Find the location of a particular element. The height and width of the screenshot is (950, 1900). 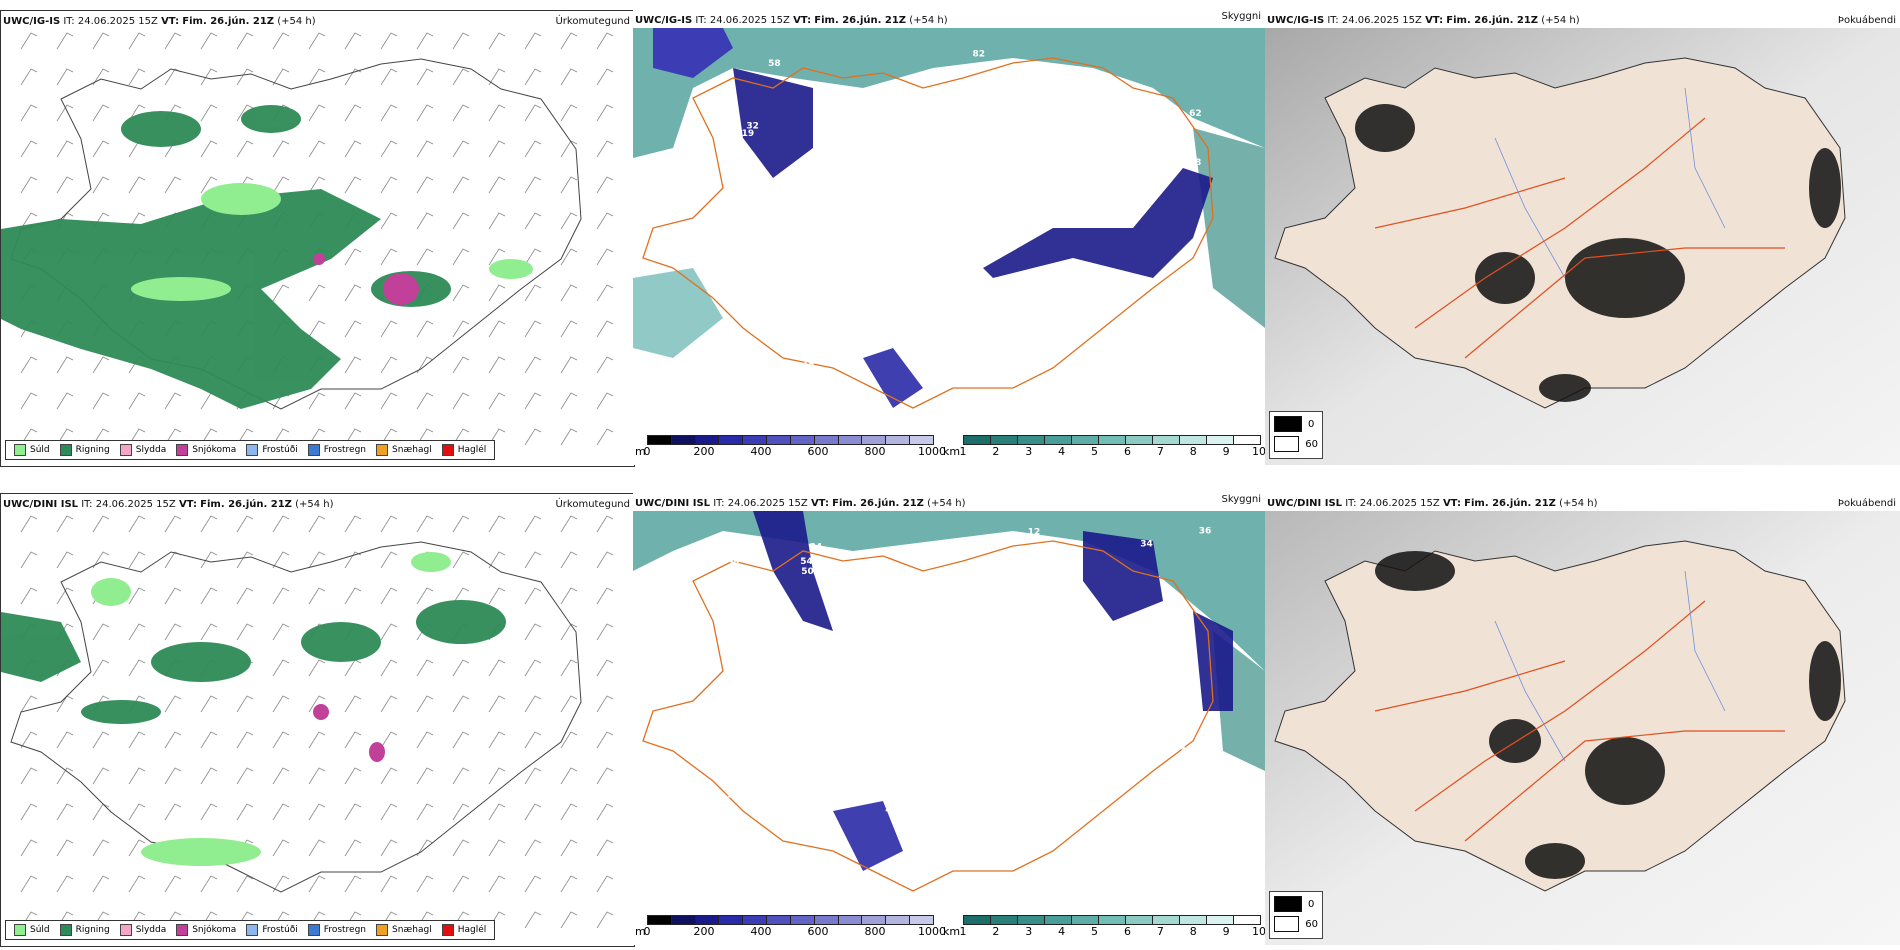

cloudbase-label: 36 is located at coordinates (918, 228).